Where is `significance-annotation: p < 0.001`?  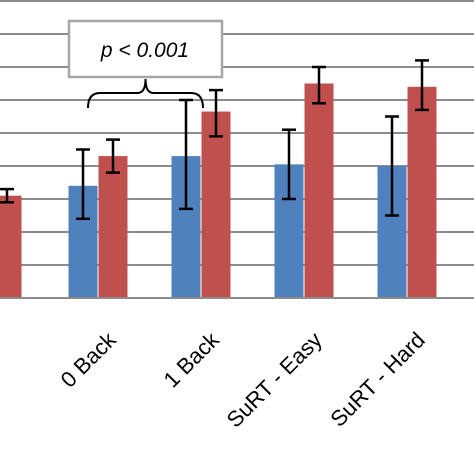 significance-annotation: p < 0.001 is located at coordinates (145, 64).